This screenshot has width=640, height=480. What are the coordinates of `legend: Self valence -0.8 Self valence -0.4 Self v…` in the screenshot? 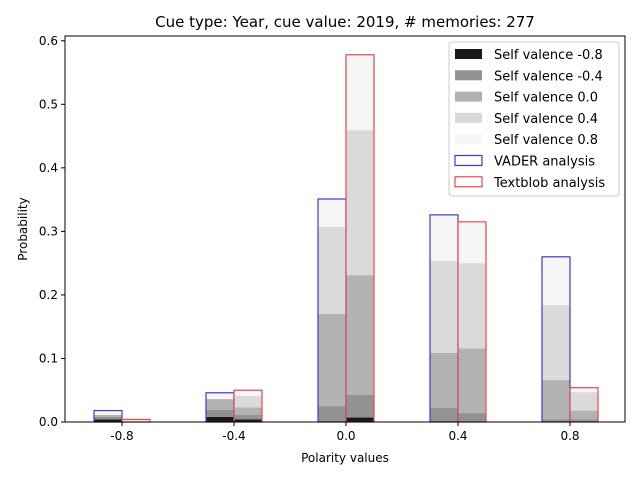 It's located at (534, 119).